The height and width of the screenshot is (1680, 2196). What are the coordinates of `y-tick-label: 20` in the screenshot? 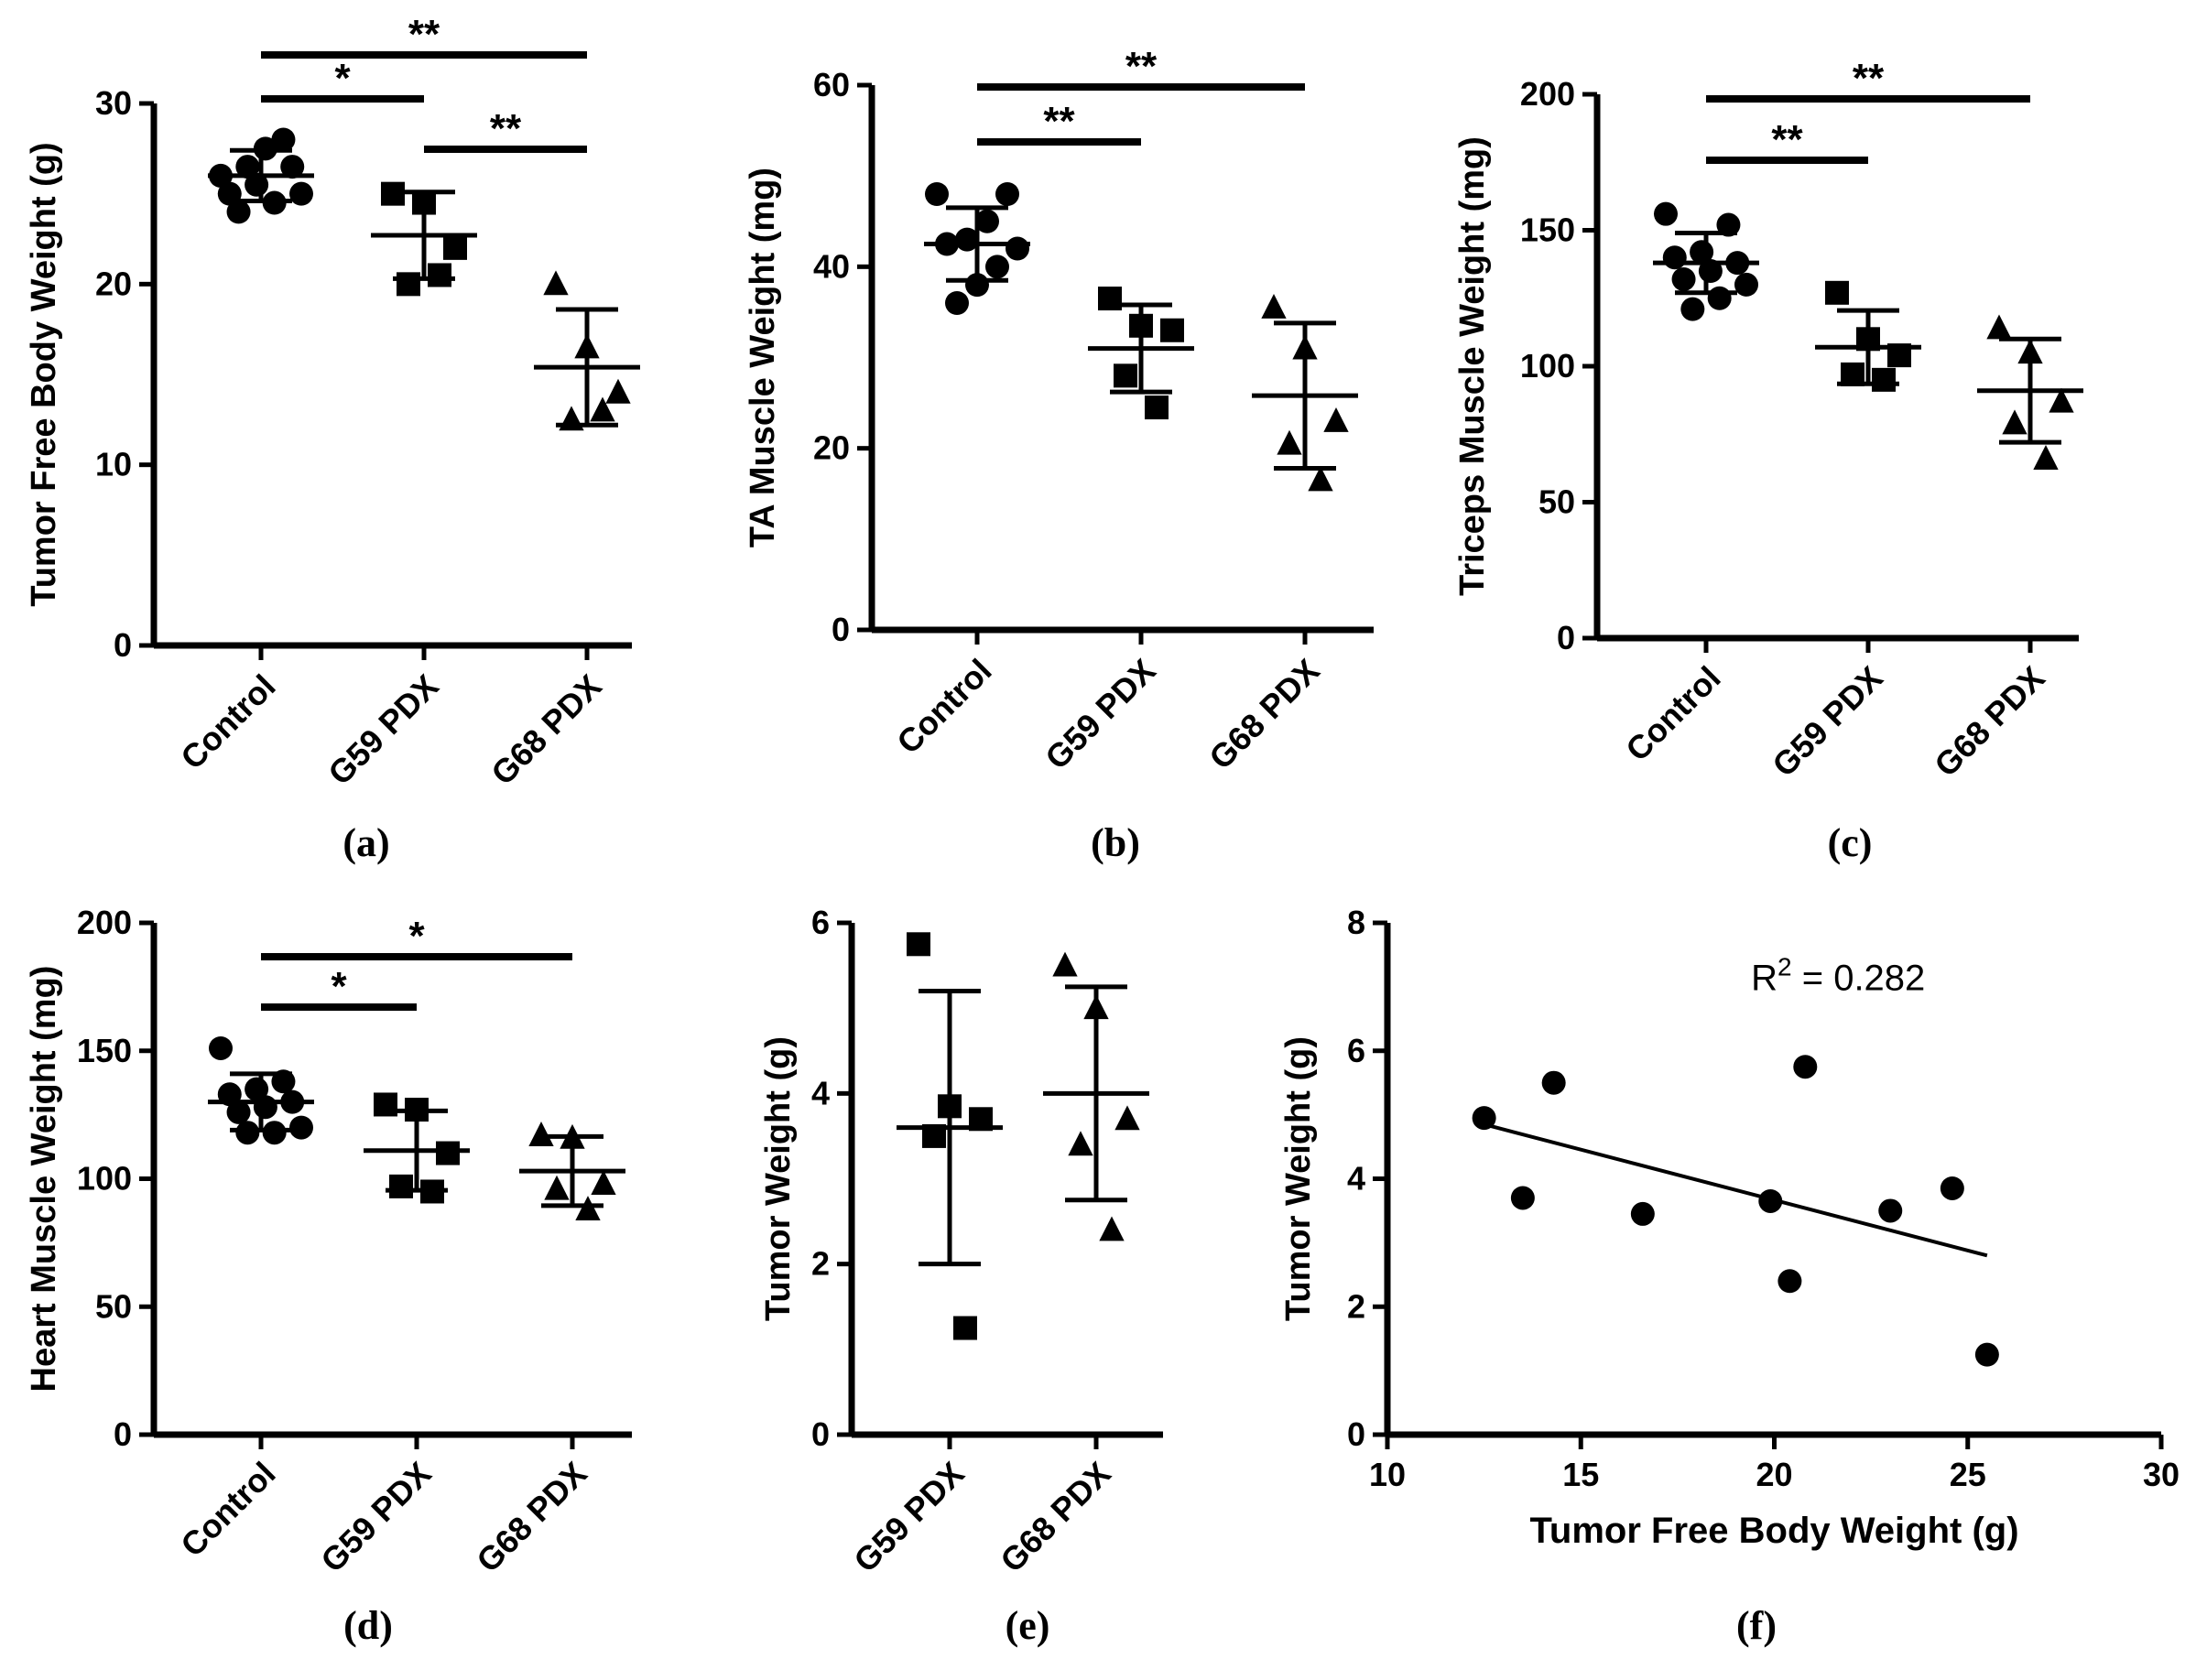 It's located at (113, 283).